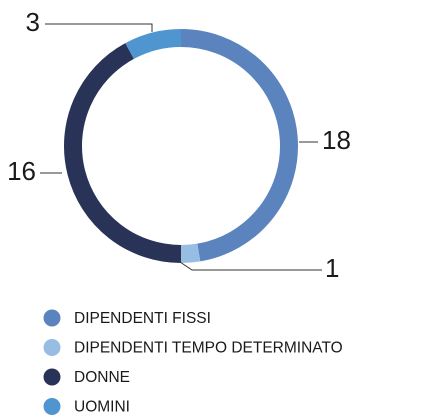 The image size is (444, 415). Describe the element at coordinates (142, 318) in the screenshot. I see `legend-label: DIPENDENTI FISSI` at that location.